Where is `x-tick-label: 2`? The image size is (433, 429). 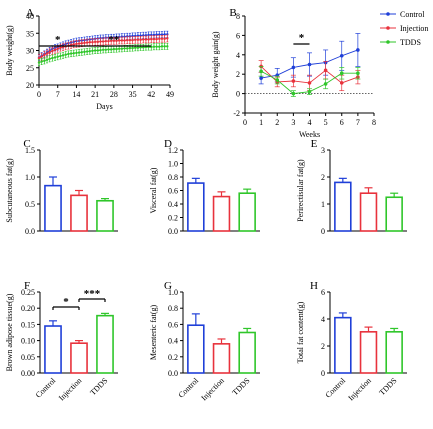 x-tick-label: 2 is located at coordinates (277, 122).